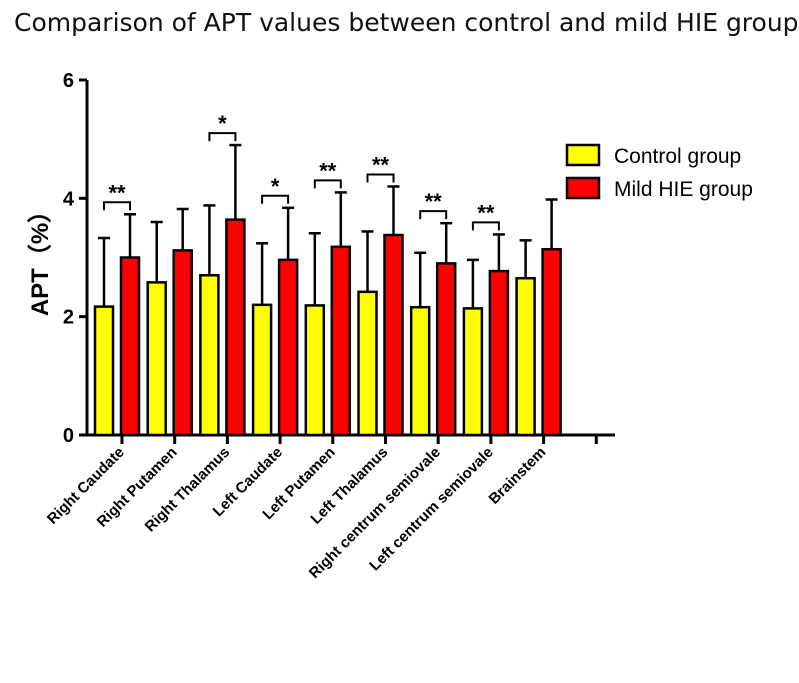  What do you see at coordinates (68, 318) in the screenshot?
I see `y-tick-label: 2` at bounding box center [68, 318].